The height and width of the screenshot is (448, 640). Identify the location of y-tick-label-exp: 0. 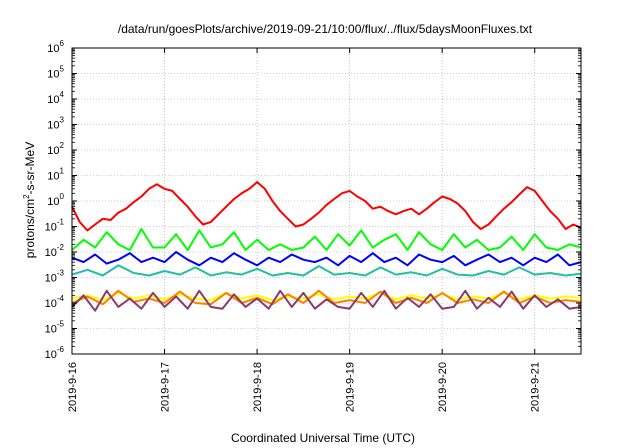
(62, 196).